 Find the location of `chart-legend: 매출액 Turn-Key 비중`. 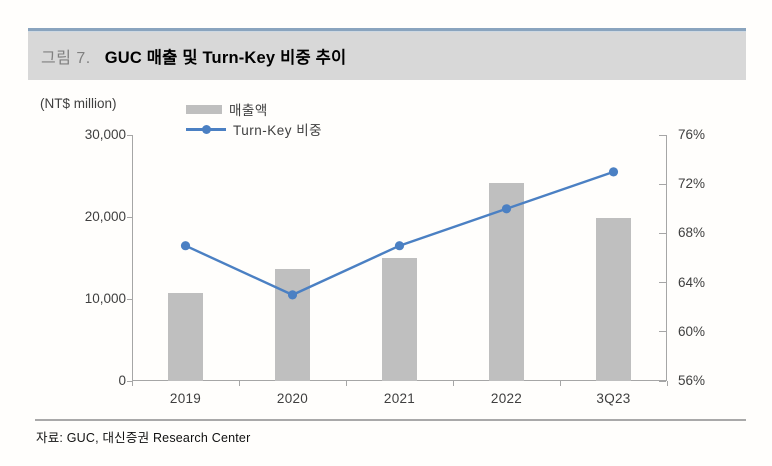

chart-legend: 매출액 Turn-Key 비중 is located at coordinates (254, 119).